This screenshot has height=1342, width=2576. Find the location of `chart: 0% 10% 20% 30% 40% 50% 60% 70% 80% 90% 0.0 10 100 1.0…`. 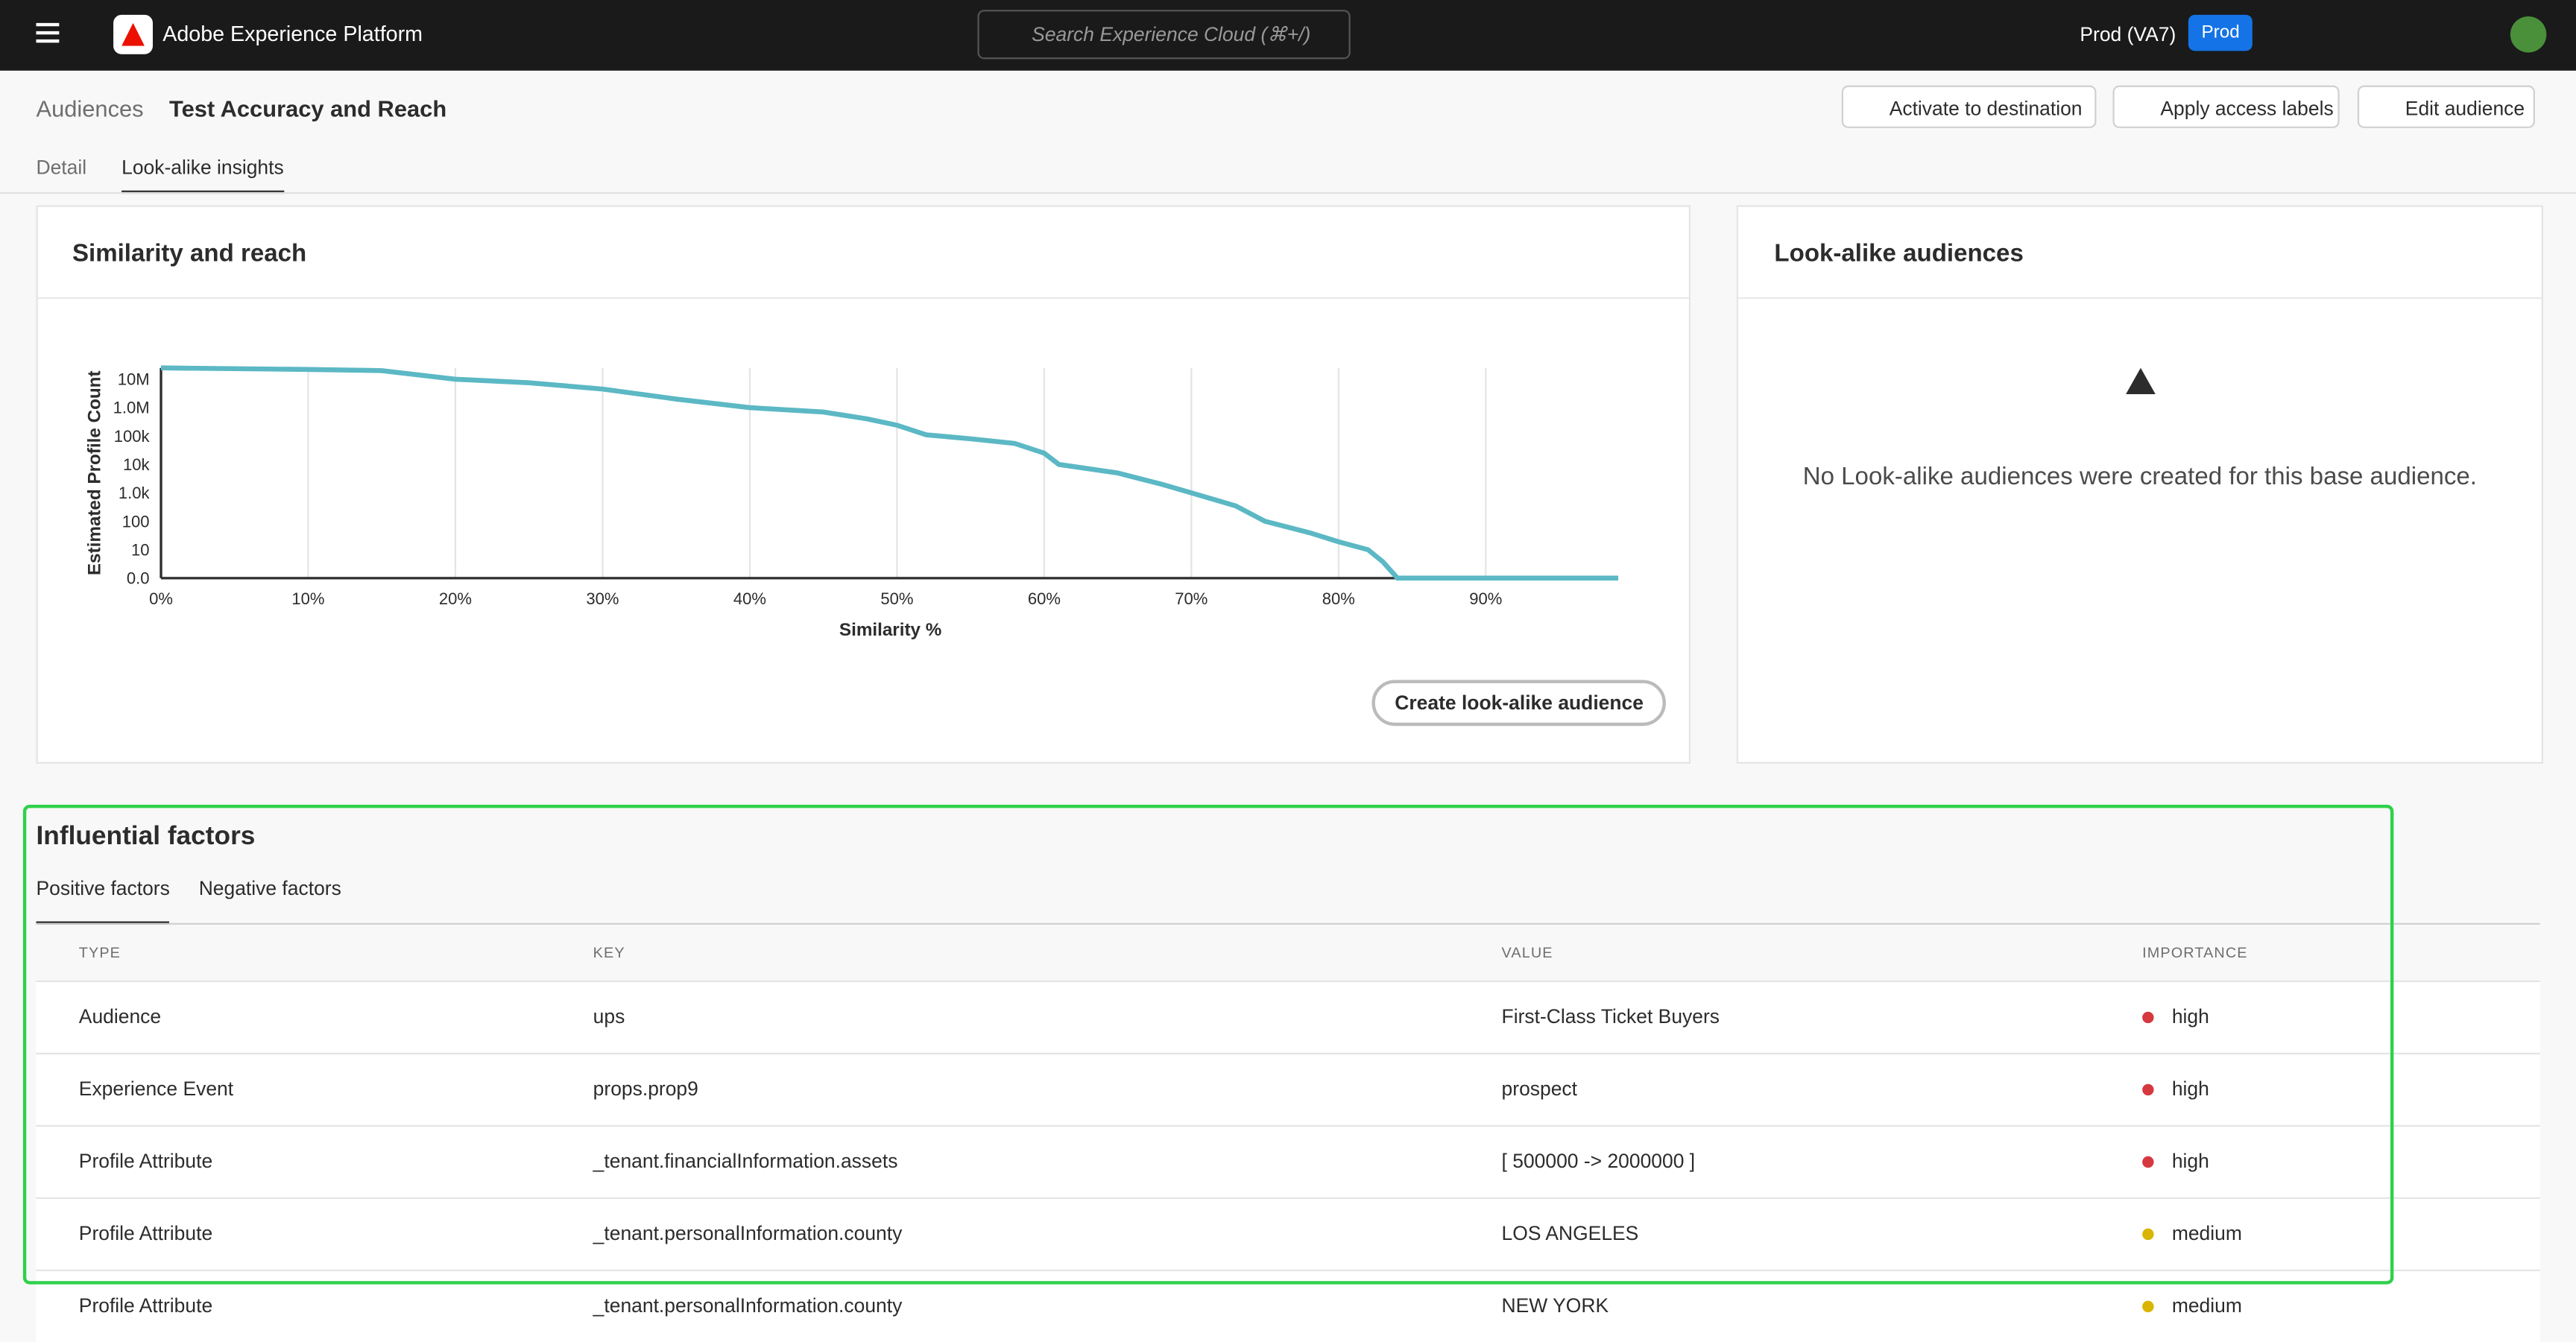

chart: 0% 10% 20% 30% 40% 50% 60% 70% 80% 90% 0.0 10 100 1.0… is located at coordinates (852, 502).